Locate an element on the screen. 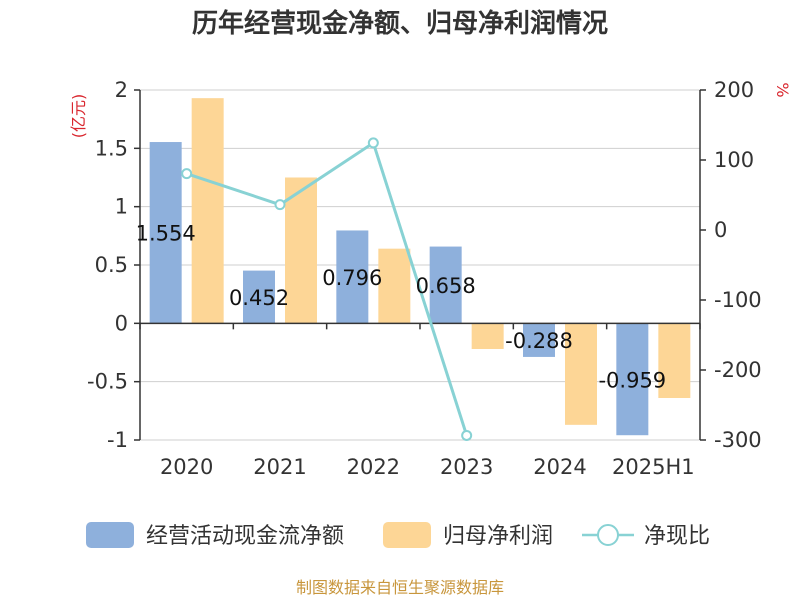  left-tick-label: -0.5 is located at coordinates (107, 382).